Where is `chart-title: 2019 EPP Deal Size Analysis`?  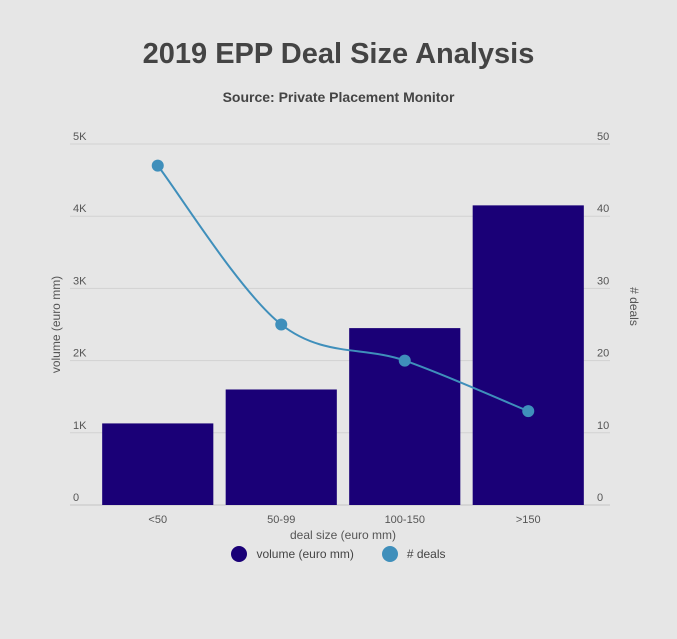
chart-title: 2019 EPP Deal Size Analysis is located at coordinates (338, 54).